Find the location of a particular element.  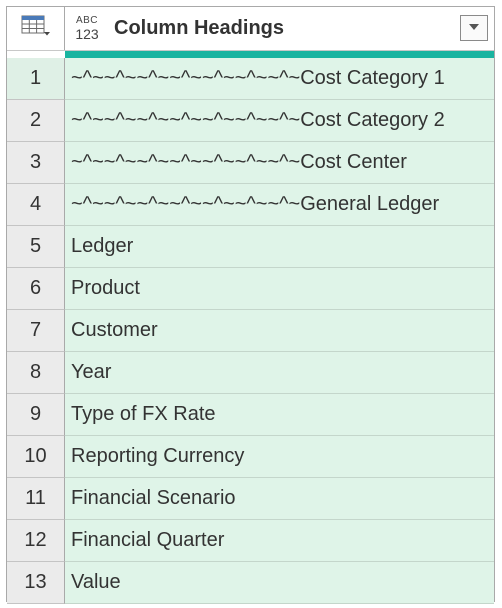

table-row: 3 ~^~~^~~^~~^~~^~~^~~^~Cost Center is located at coordinates (250, 163).